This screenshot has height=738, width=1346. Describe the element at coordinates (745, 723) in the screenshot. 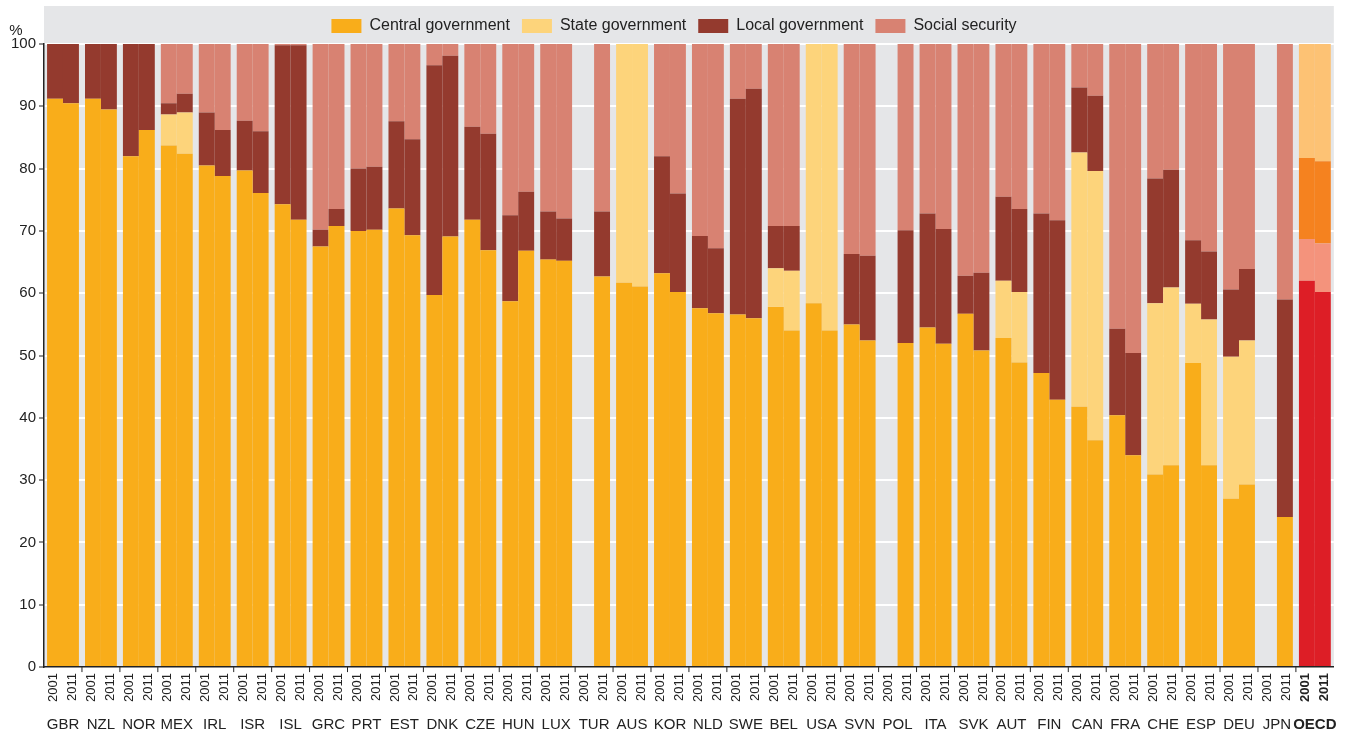

I see `text: SWE` at that location.